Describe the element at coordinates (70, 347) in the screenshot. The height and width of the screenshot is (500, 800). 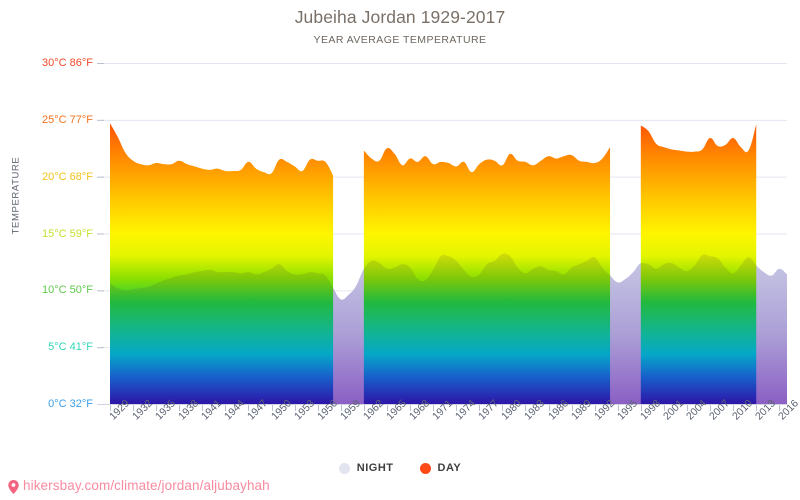
I see `y-axis-tick-label: 5°C 41°F` at that location.